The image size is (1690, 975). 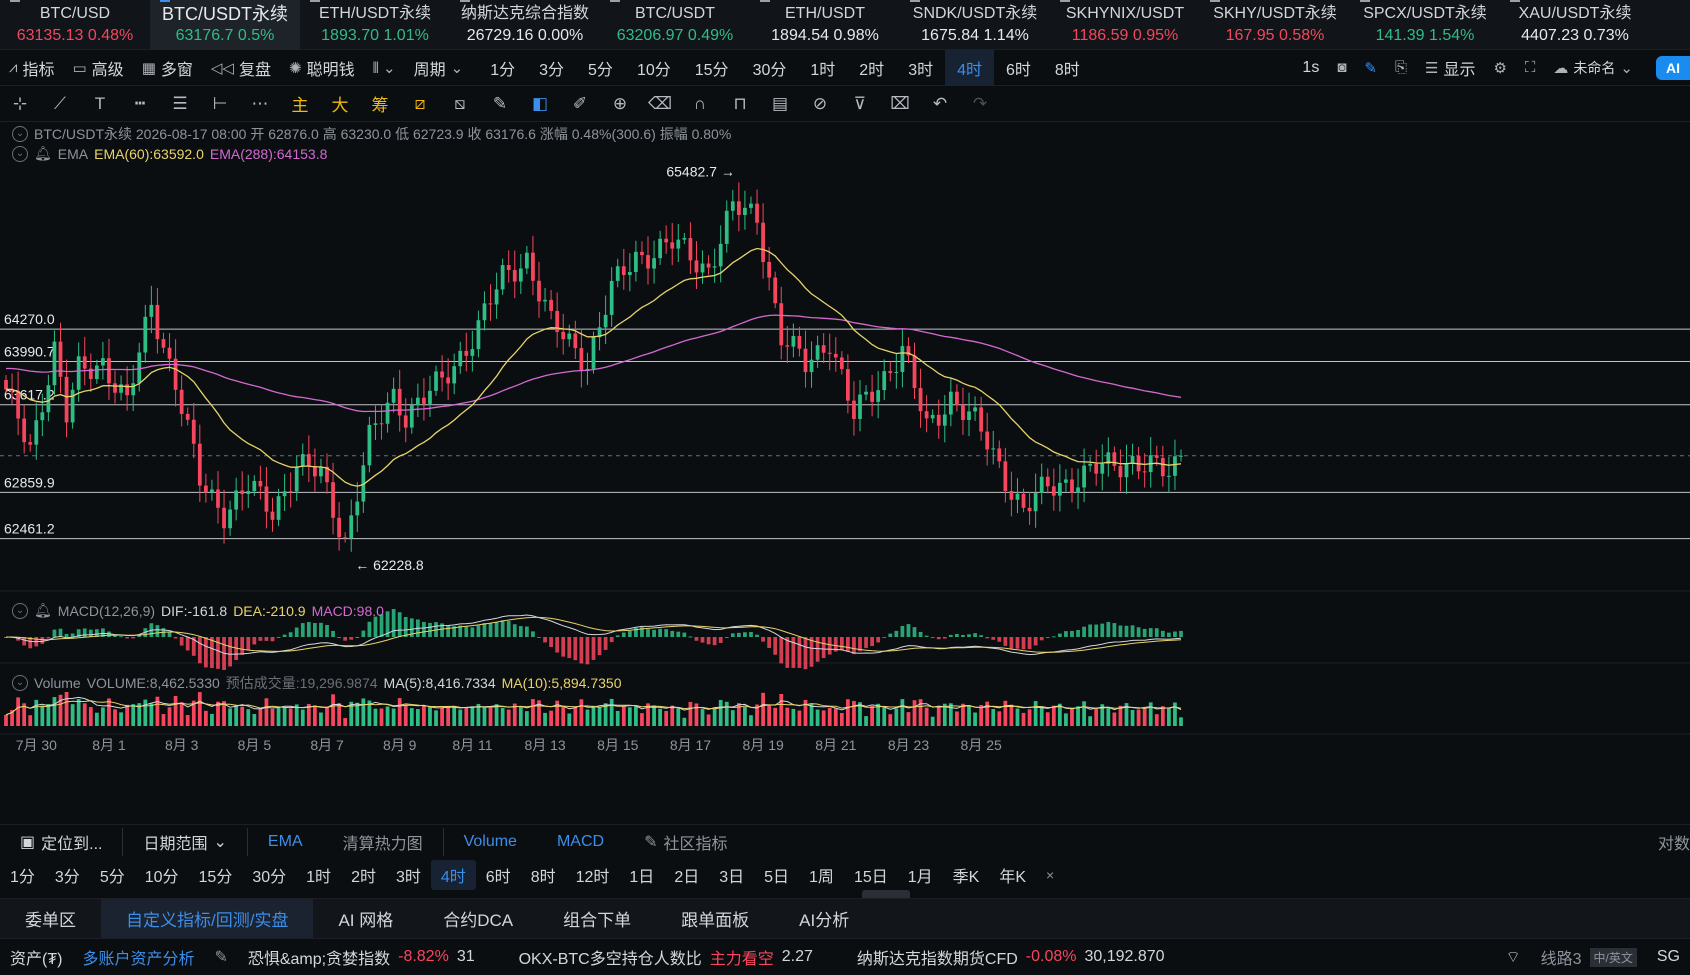 What do you see at coordinates (540, 103) in the screenshot?
I see `bookmark-icon: ◧` at bounding box center [540, 103].